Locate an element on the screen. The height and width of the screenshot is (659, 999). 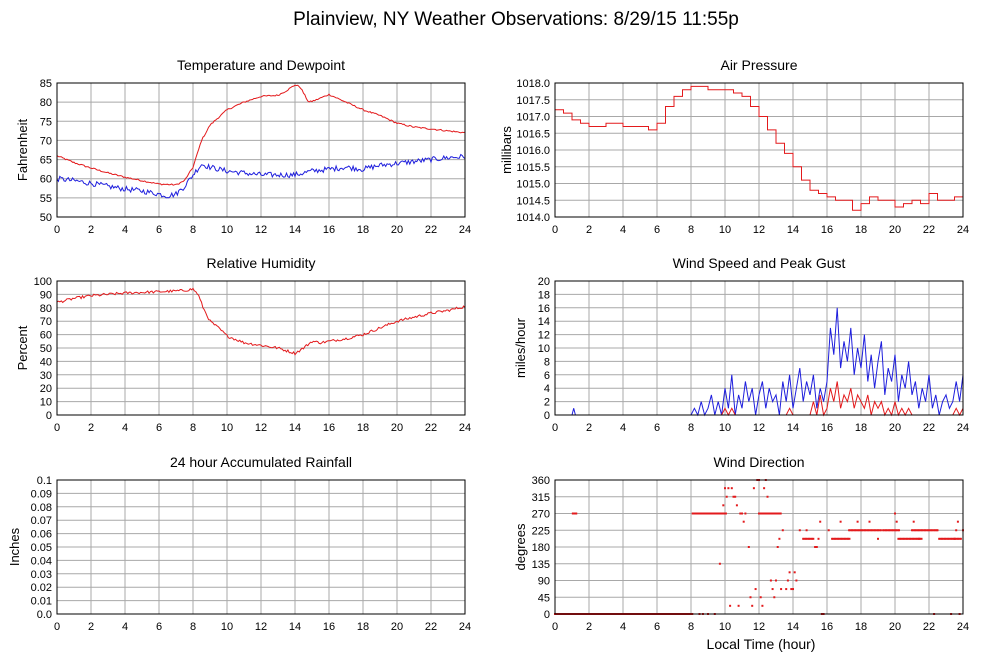
y-tick-label: 20 is located at coordinates (46, 389).